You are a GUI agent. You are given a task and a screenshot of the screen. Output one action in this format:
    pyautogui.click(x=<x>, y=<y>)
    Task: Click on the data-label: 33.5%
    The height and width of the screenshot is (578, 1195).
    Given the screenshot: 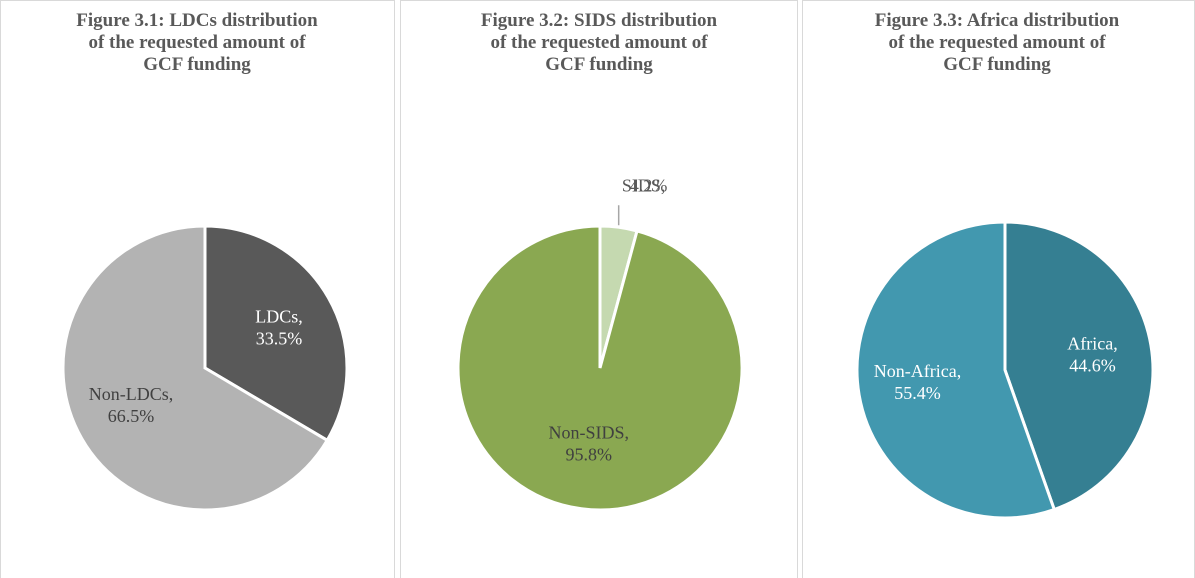 What is the action you would take?
    pyautogui.click(x=279, y=338)
    